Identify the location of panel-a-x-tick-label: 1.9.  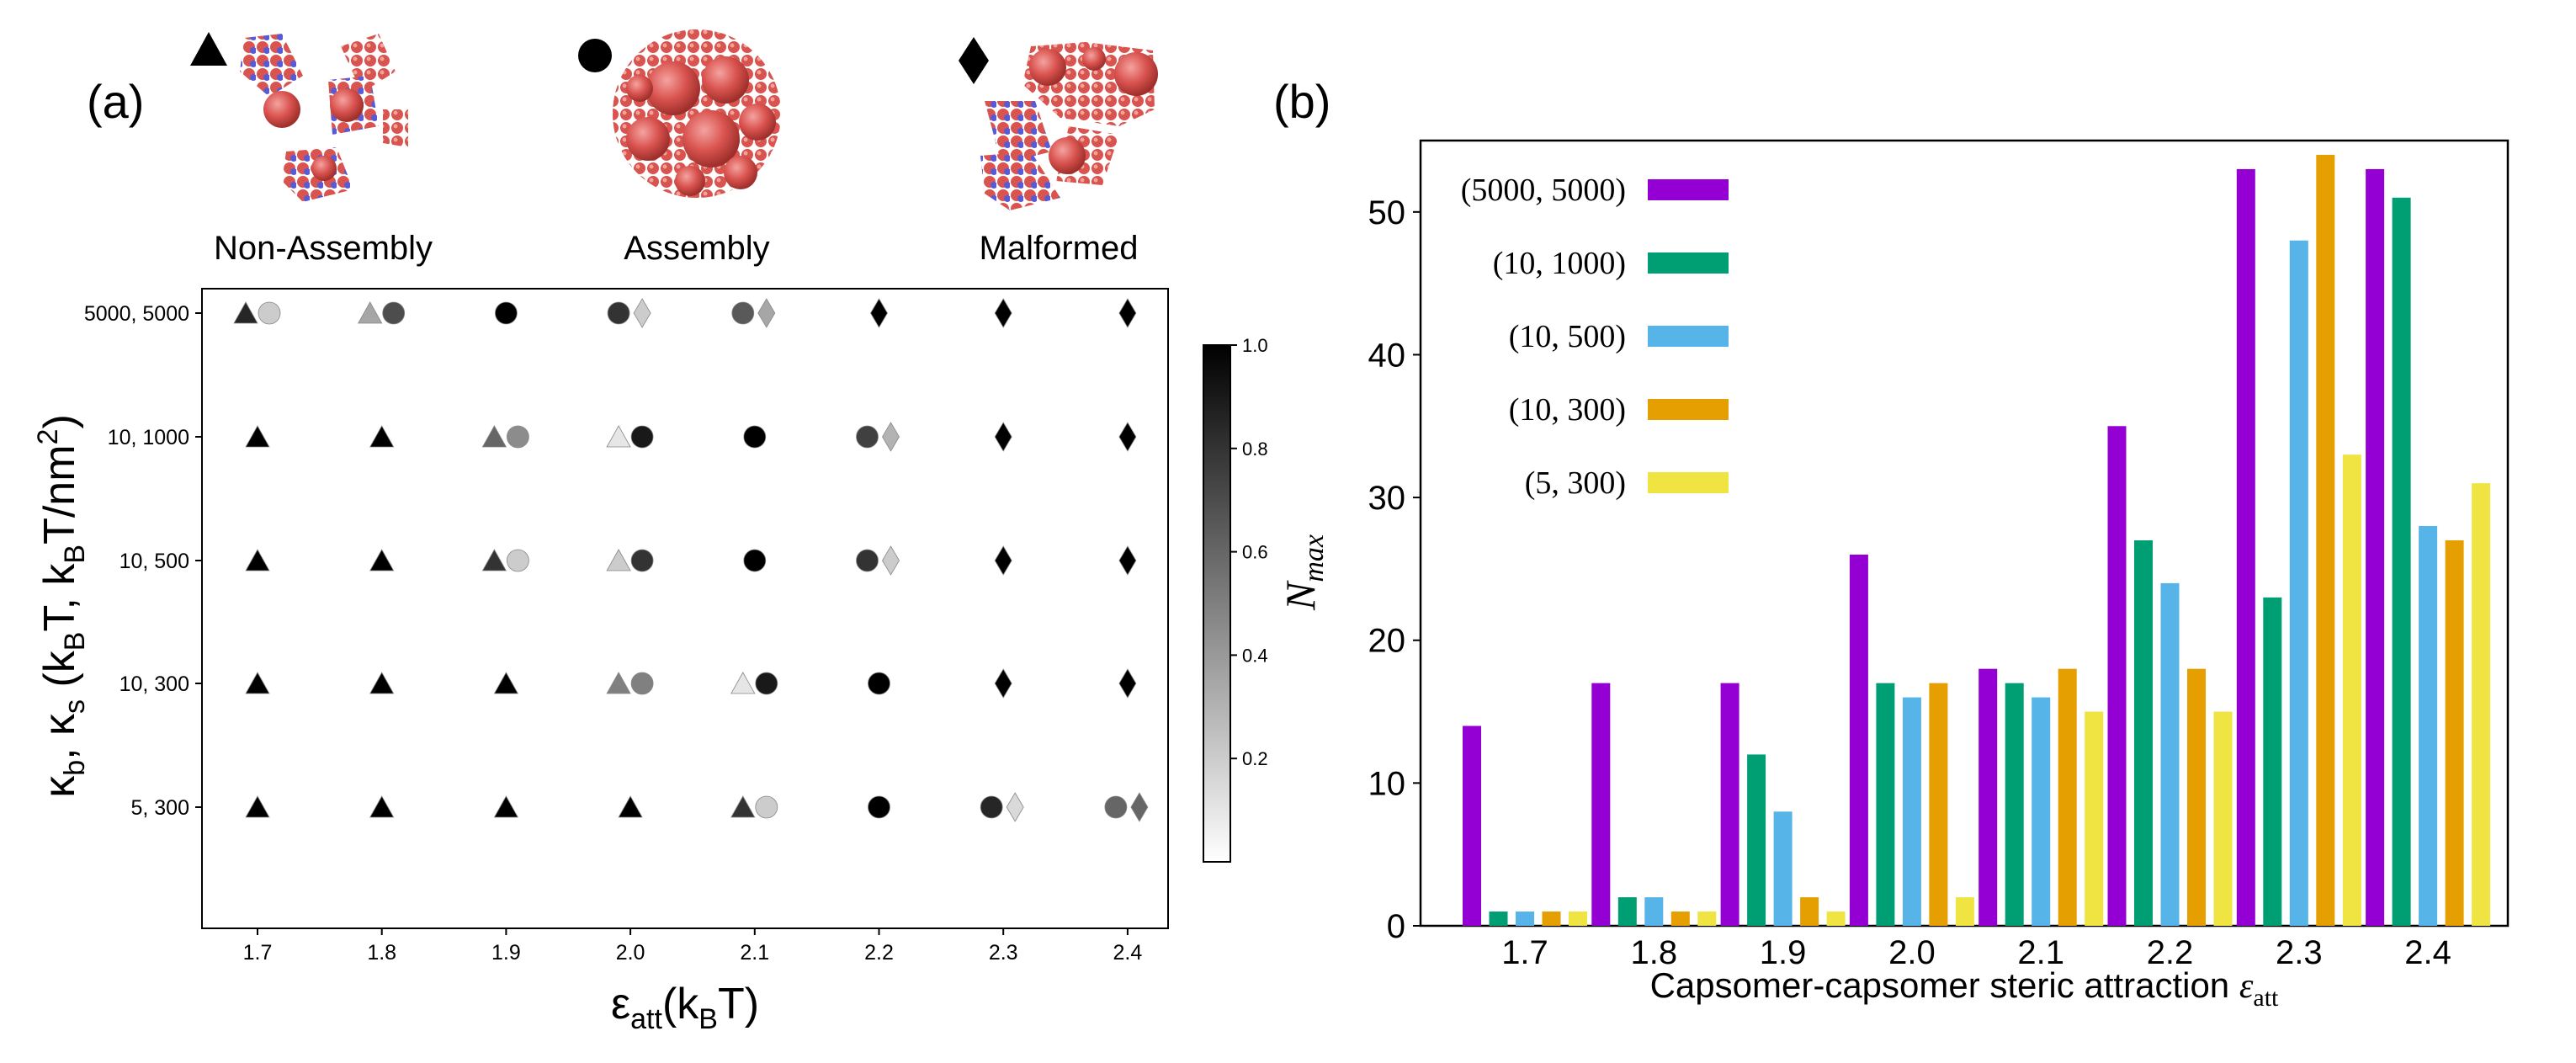
(506, 953).